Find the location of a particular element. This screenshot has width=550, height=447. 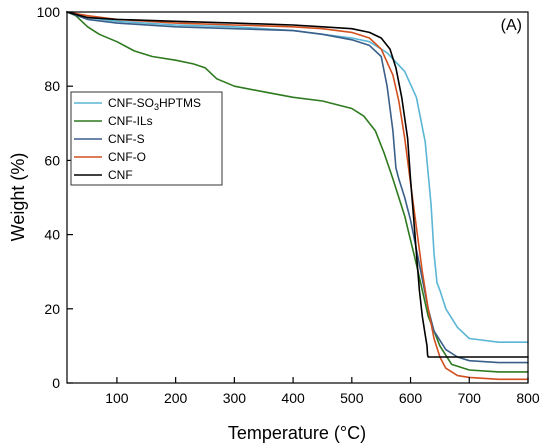

y-axis-title: Weight (%) is located at coordinates (18, 197).